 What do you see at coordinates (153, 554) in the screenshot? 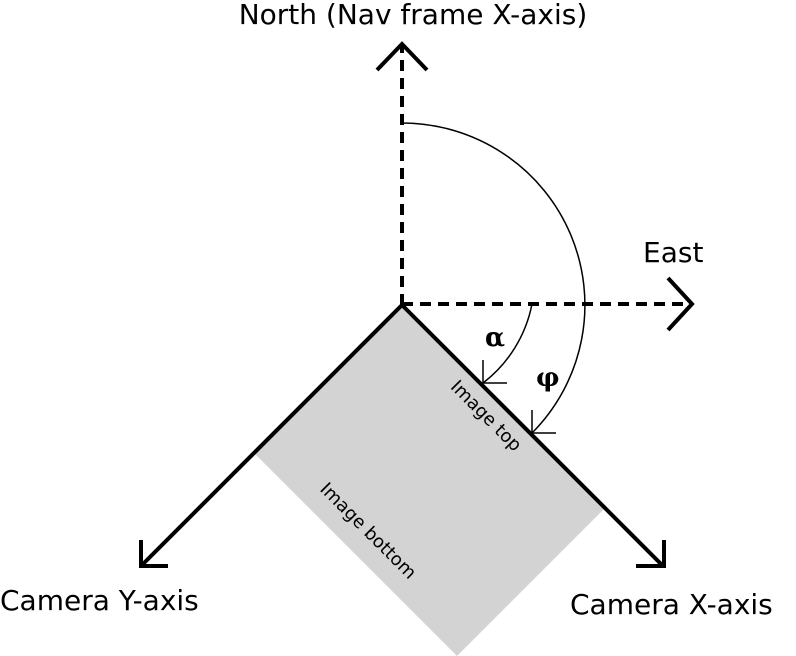
I see `camera-y-arrowhead` at bounding box center [153, 554].